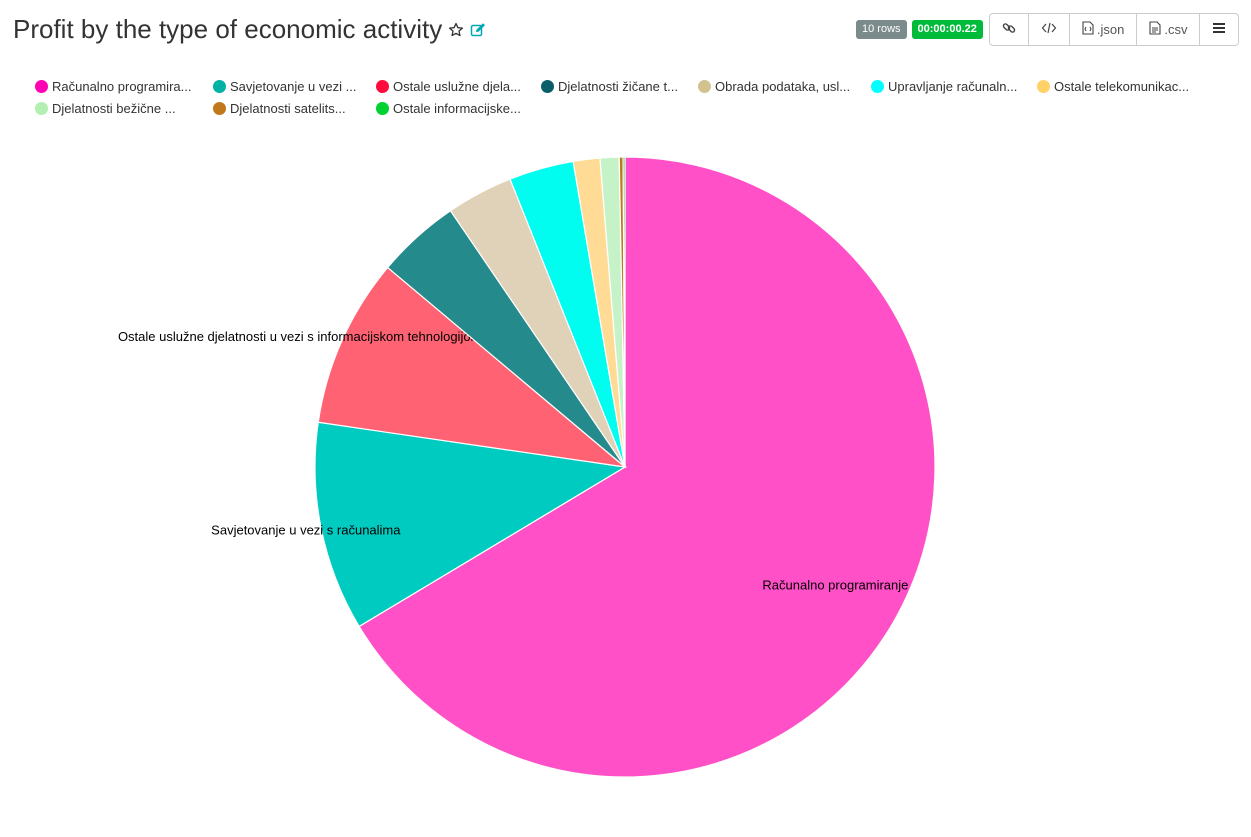  I want to click on row-count-badge: 10 rows, so click(881, 29).